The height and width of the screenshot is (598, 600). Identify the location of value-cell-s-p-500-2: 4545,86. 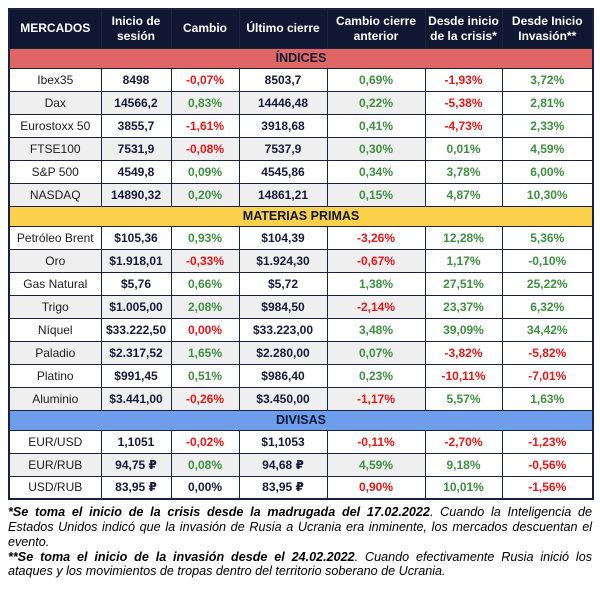
(283, 171).